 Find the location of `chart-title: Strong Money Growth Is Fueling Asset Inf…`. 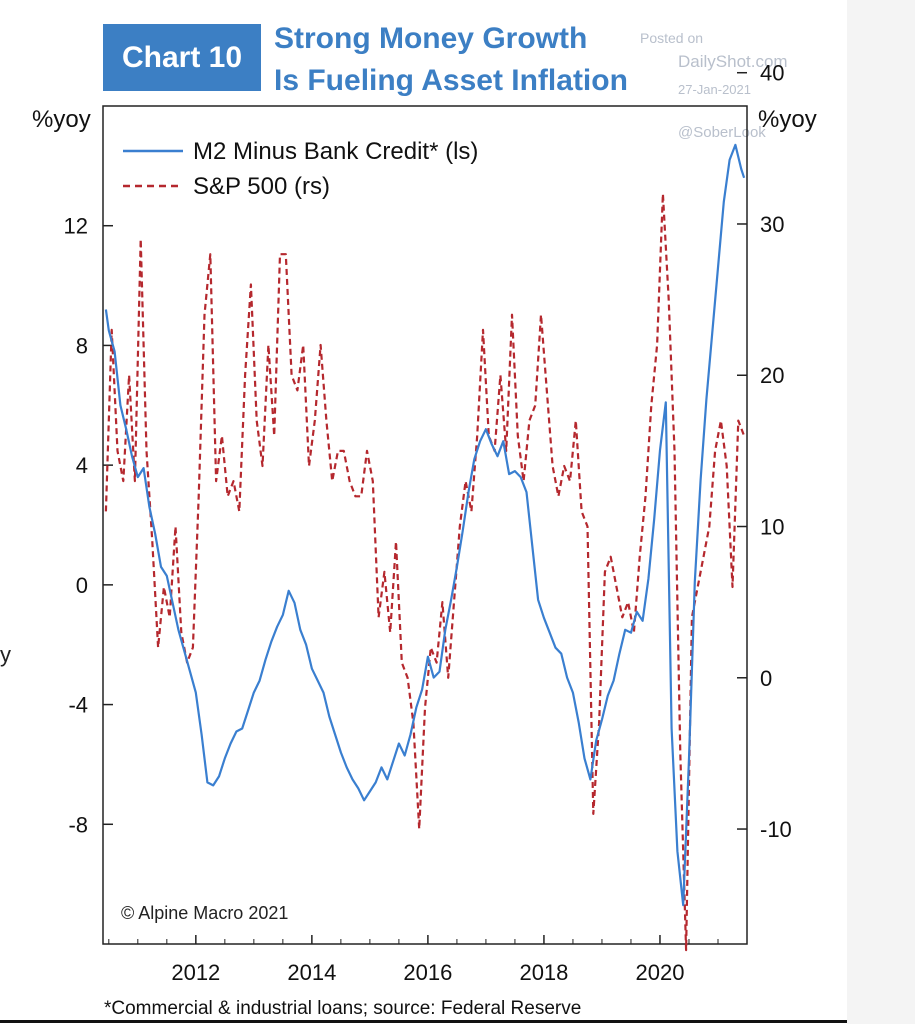

chart-title: Strong Money Growth Is Fueling Asset Inf… is located at coordinates (451, 60).